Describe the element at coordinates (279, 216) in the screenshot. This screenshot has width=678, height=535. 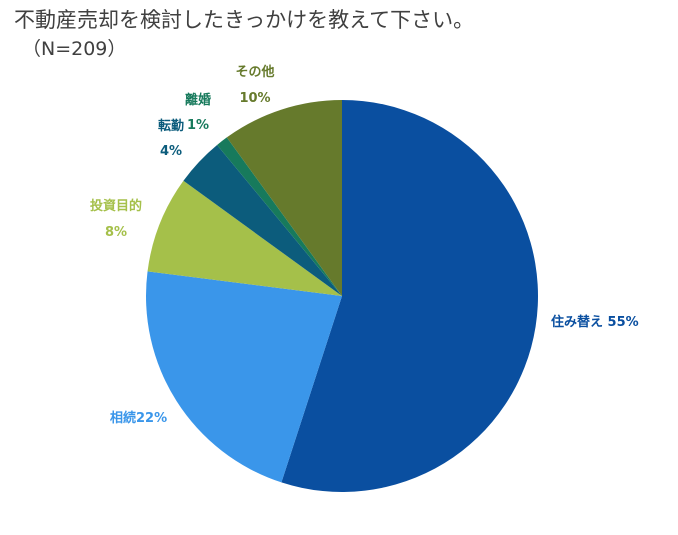
I see `slice-rikon` at that location.